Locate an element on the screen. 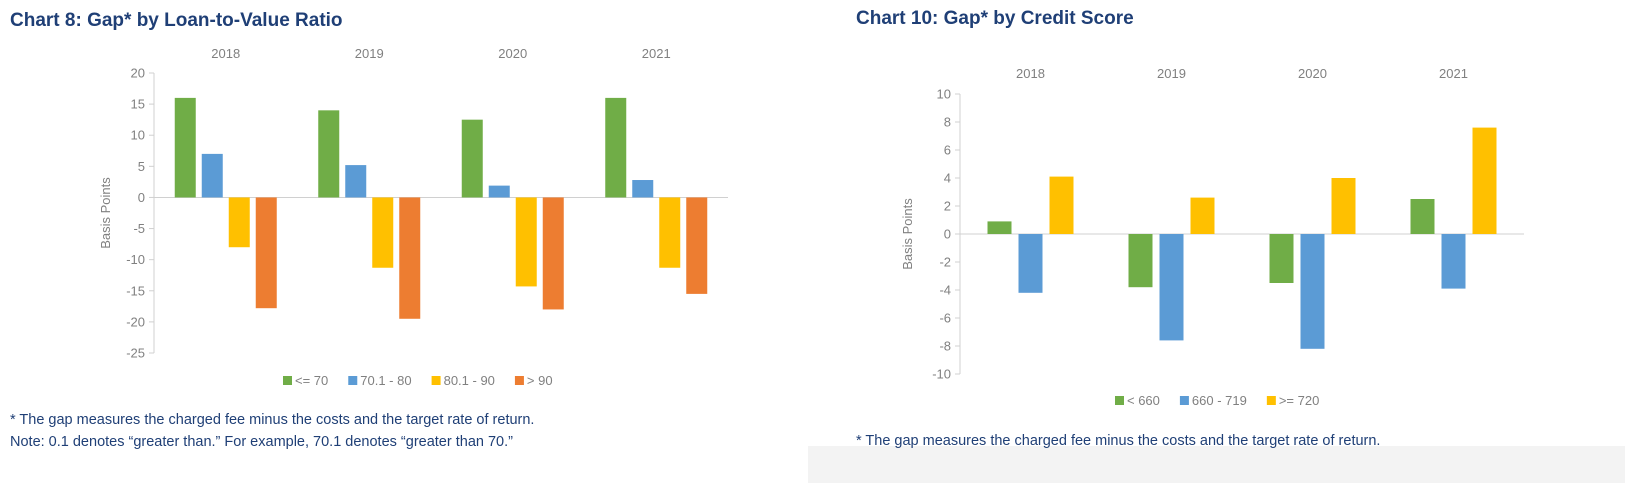 The height and width of the screenshot is (483, 1625). y-tick-label: -20 is located at coordinates (135, 321).